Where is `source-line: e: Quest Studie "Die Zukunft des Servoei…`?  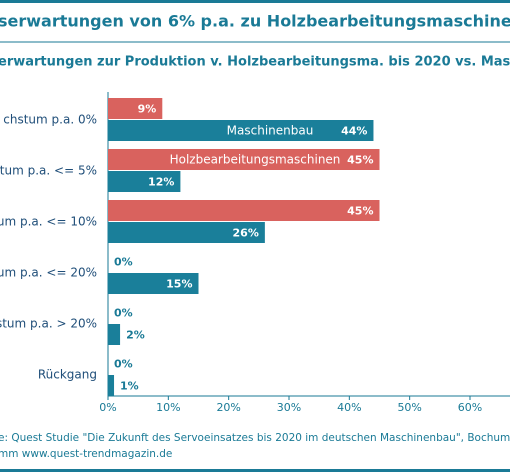 source-line: e: Quest Studie "Die Zukunft des Servoei… is located at coordinates (255, 438).